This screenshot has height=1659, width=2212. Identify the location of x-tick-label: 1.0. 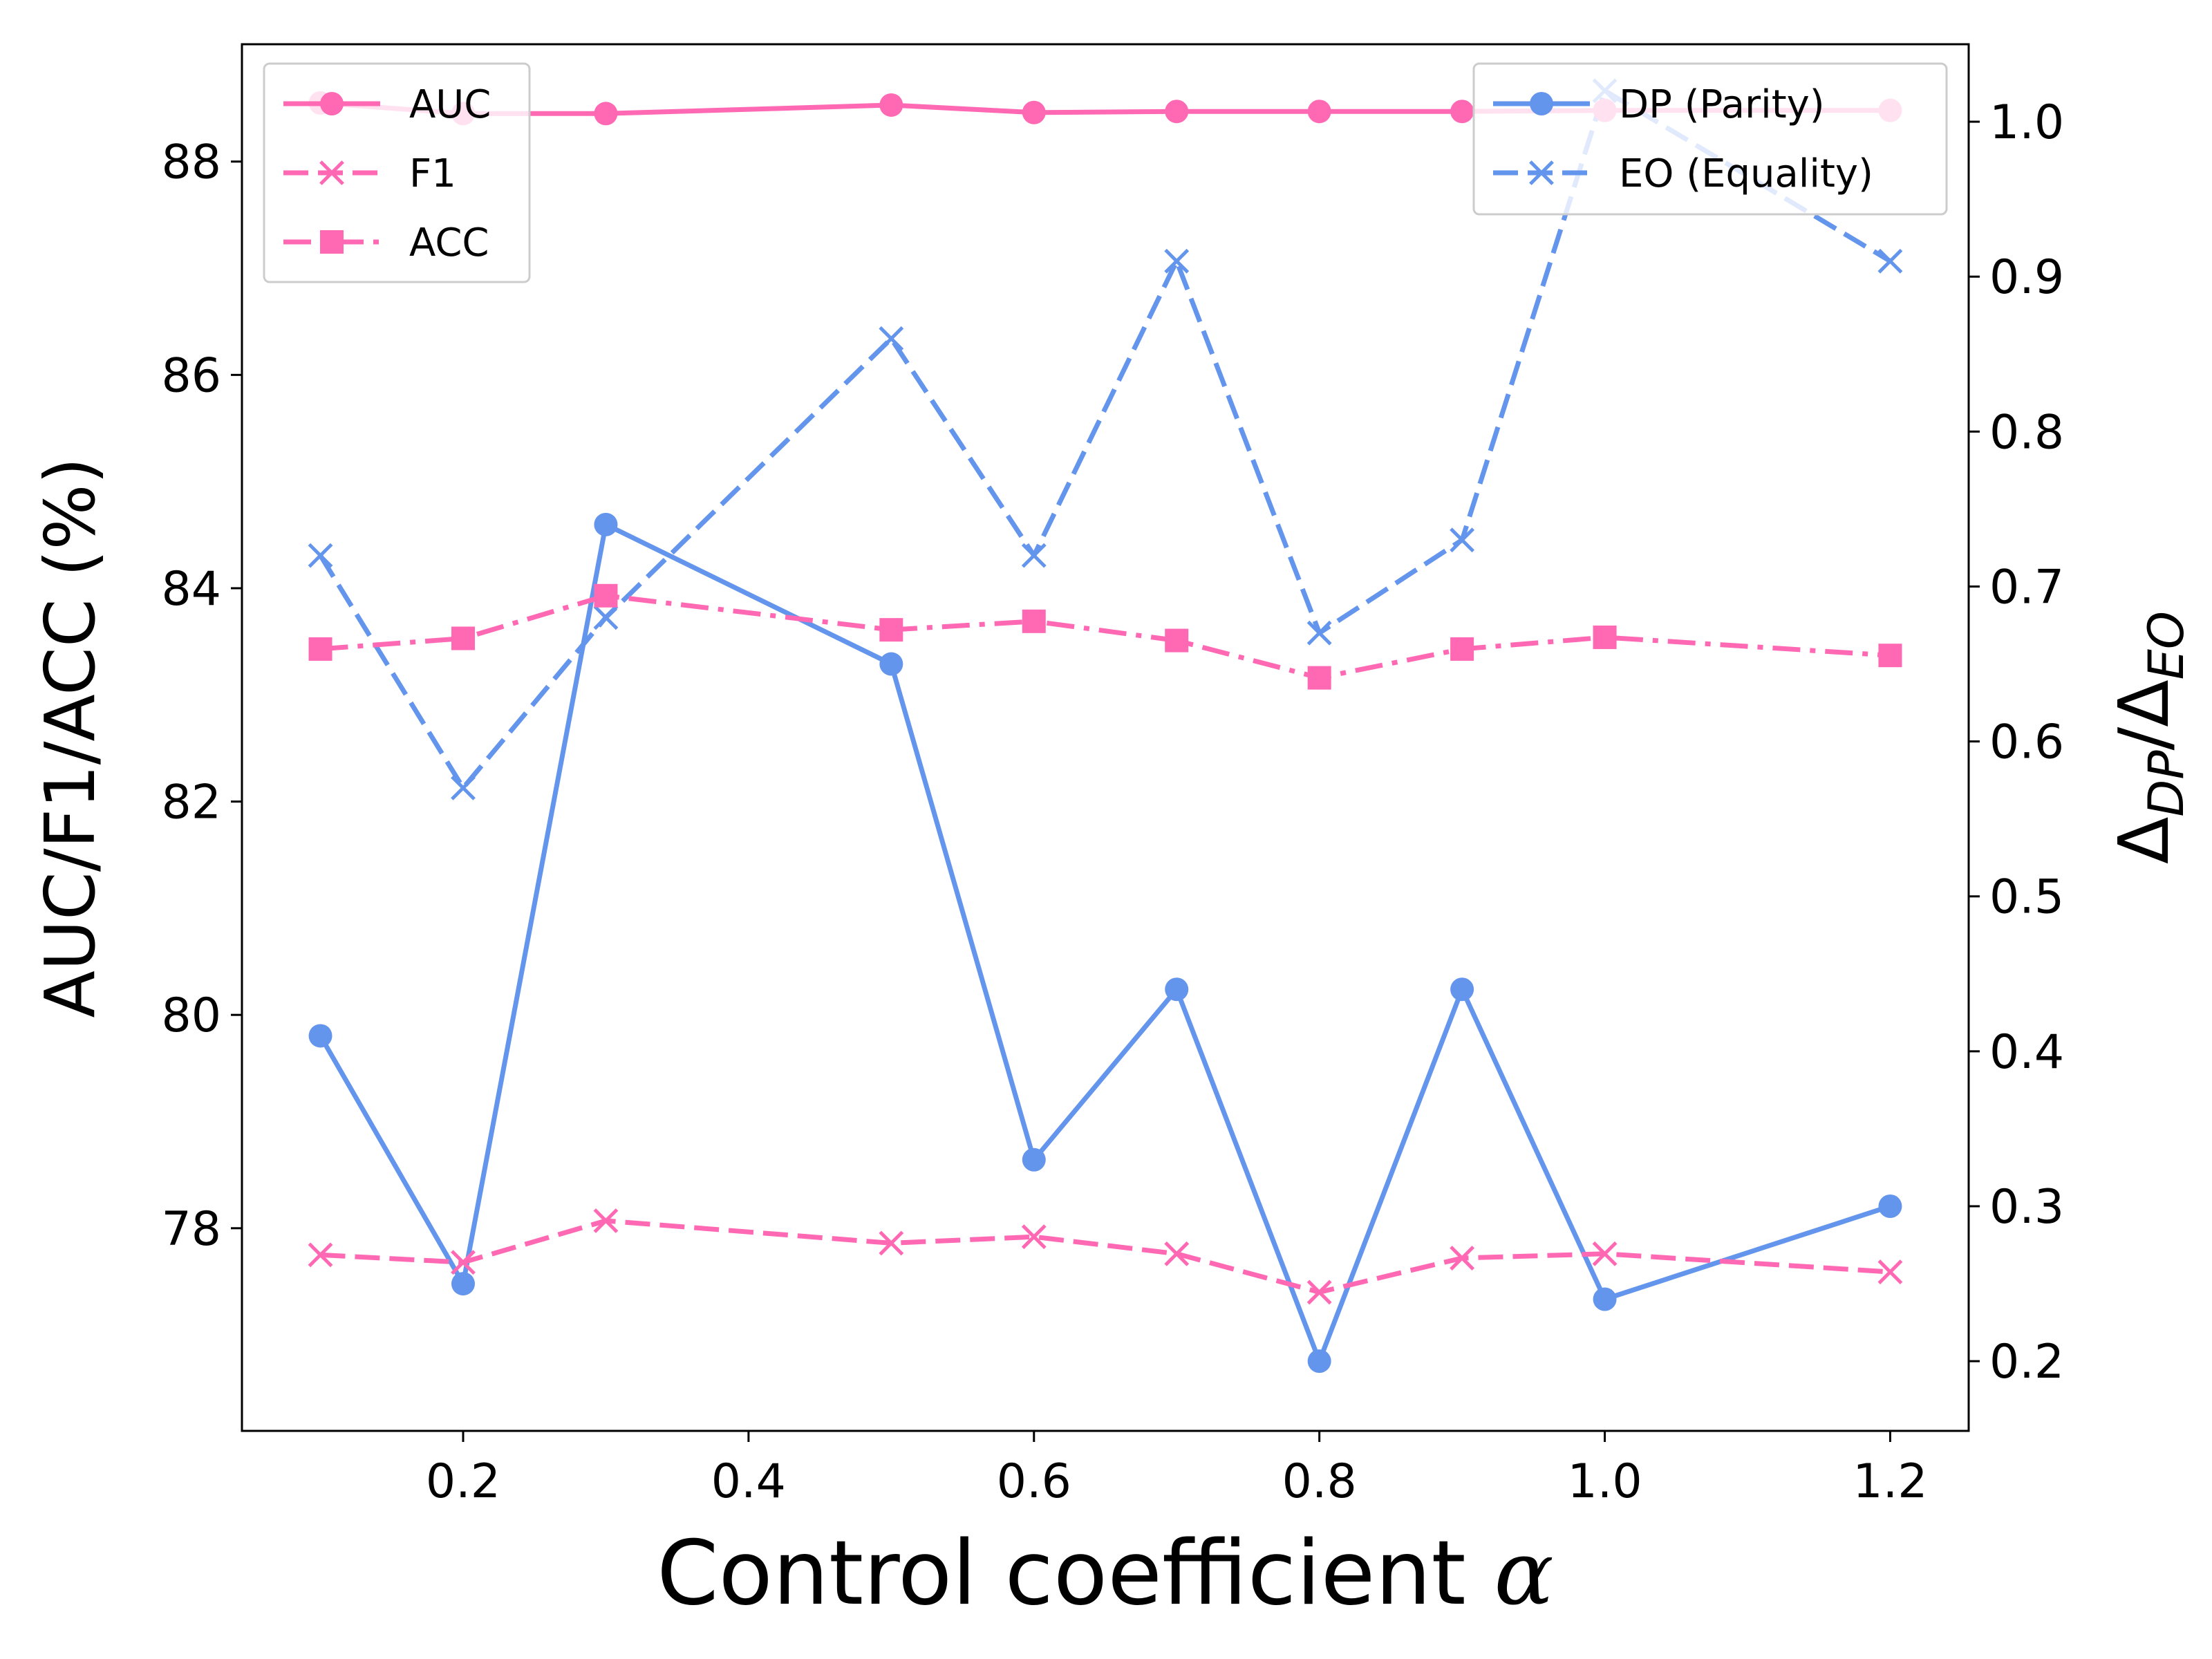
(1605, 1481).